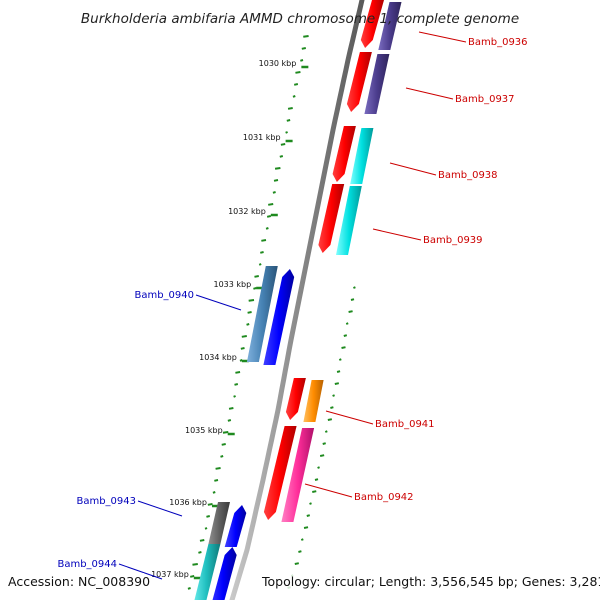  I want to click on kbp-tick-label: 1032 kbp, so click(247, 211).